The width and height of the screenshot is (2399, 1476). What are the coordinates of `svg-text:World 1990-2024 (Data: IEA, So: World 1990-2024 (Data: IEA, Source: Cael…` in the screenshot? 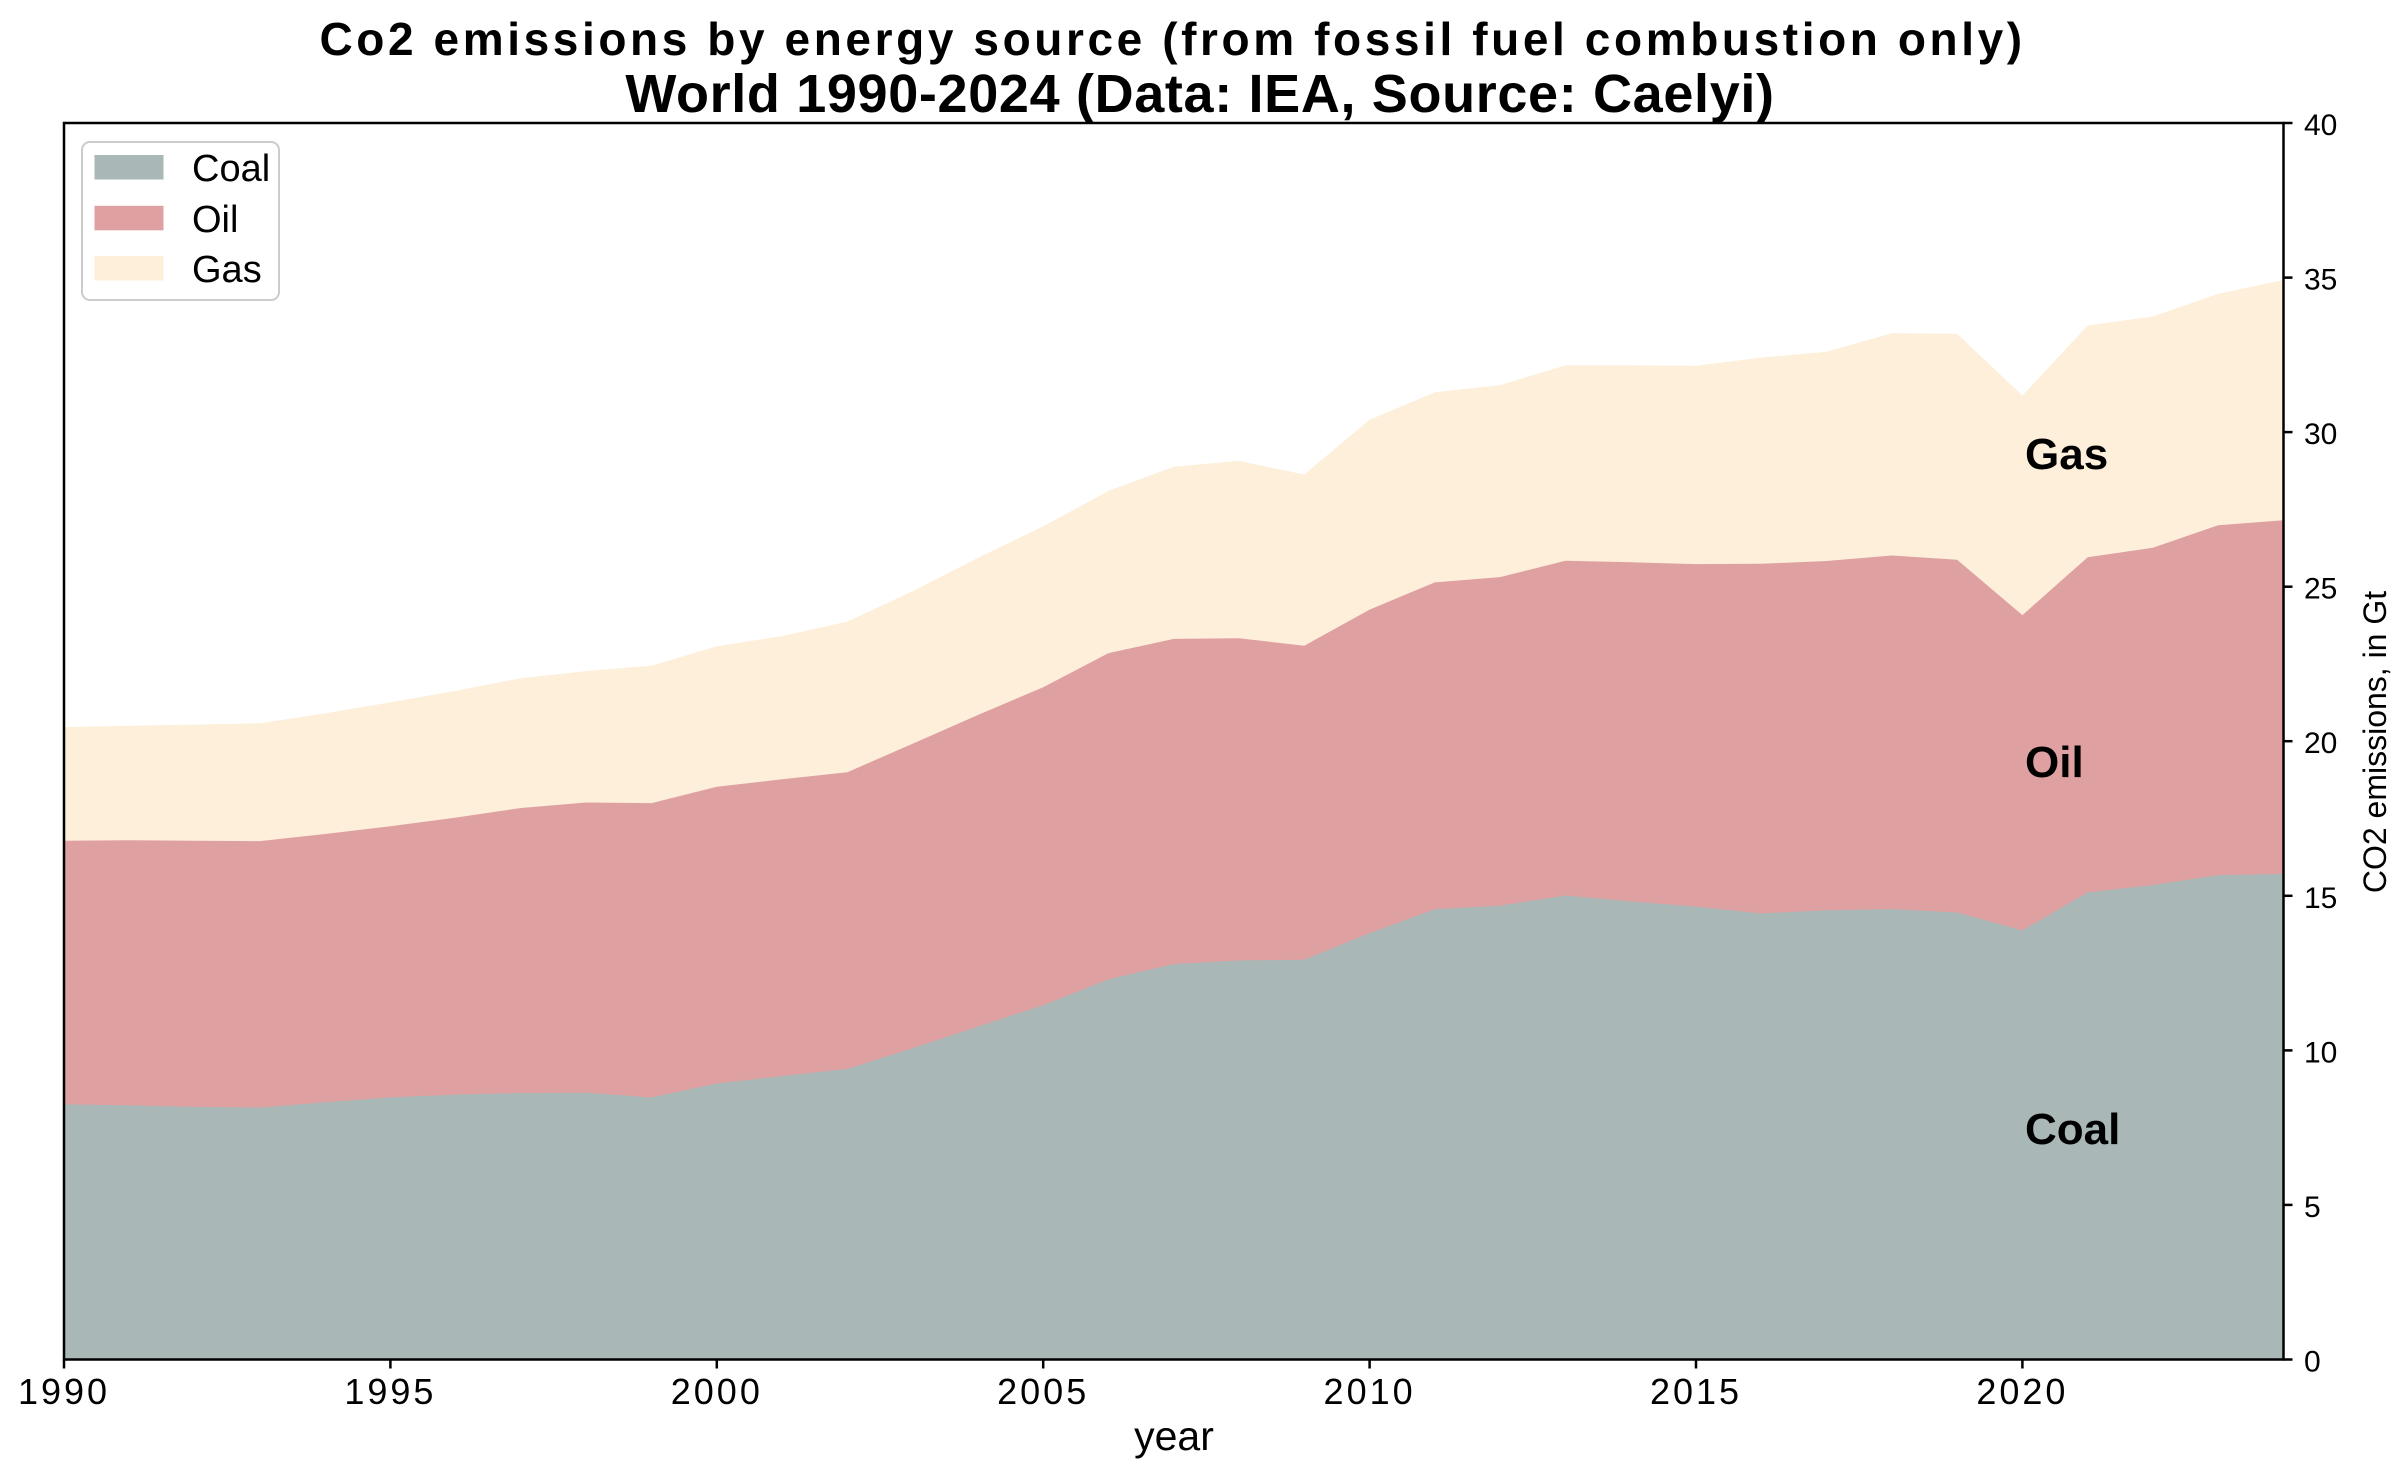 It's located at (1199, 94).